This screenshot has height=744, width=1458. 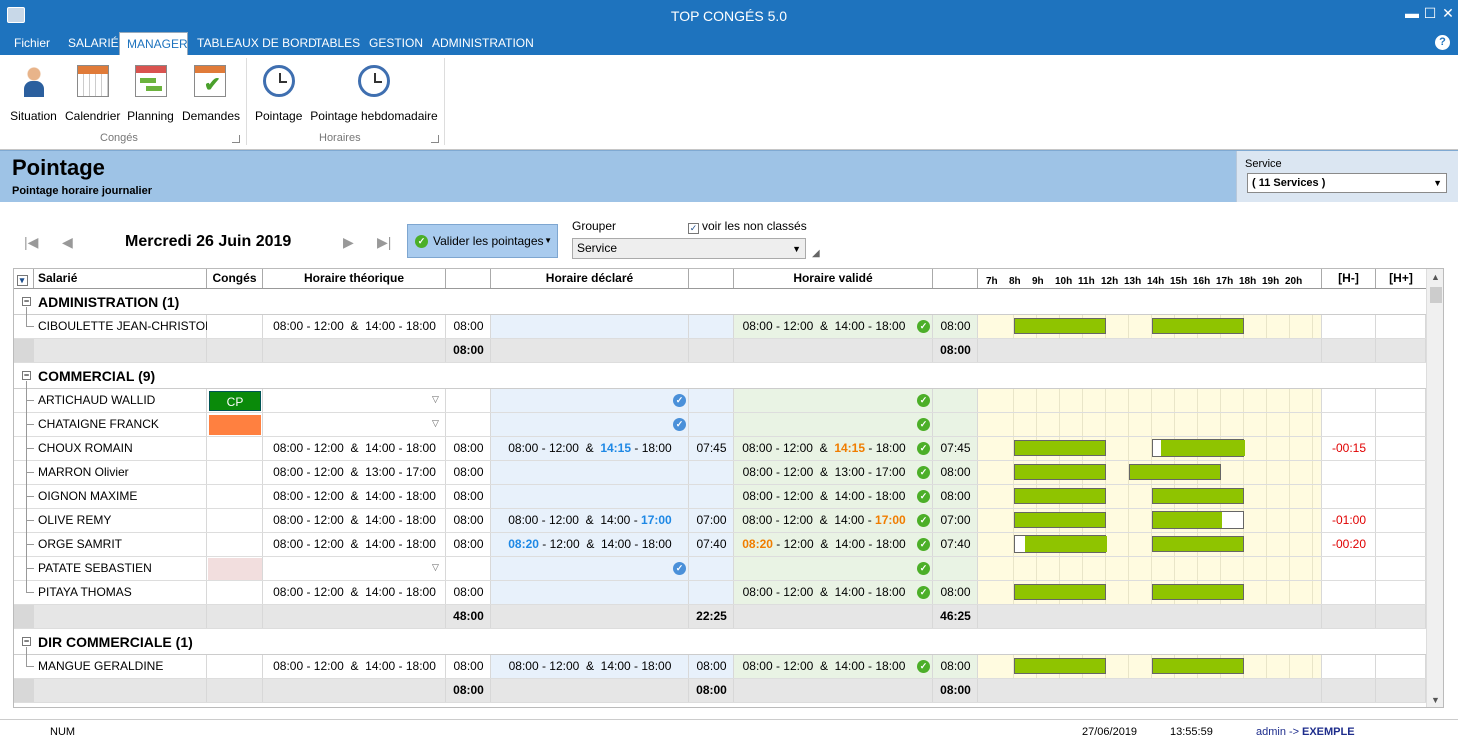 What do you see at coordinates (548, 240) in the screenshot?
I see `dropdown-arrow-icon: ▼` at bounding box center [548, 240].